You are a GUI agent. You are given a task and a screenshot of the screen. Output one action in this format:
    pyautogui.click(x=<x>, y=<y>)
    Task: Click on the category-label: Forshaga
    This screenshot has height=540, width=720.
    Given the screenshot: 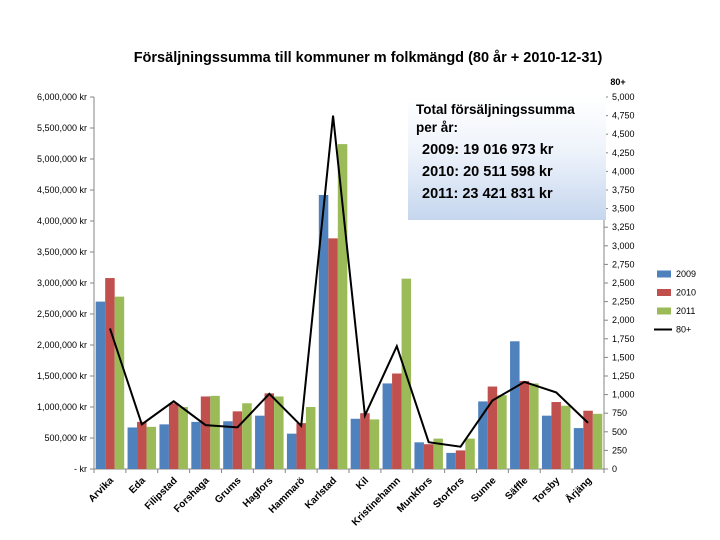 What is the action you would take?
    pyautogui.click(x=192, y=495)
    